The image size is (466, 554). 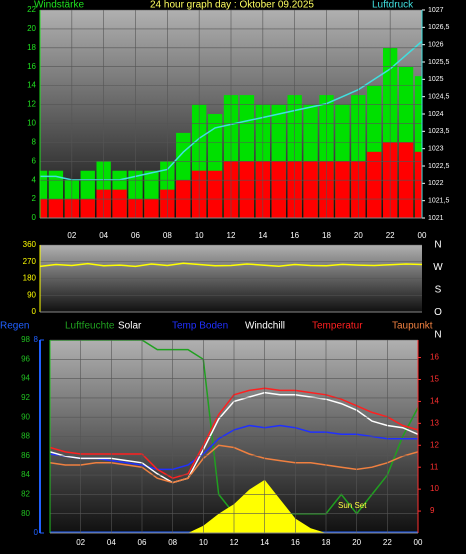 I want to click on y-tick-label: 88, so click(x=25, y=436).